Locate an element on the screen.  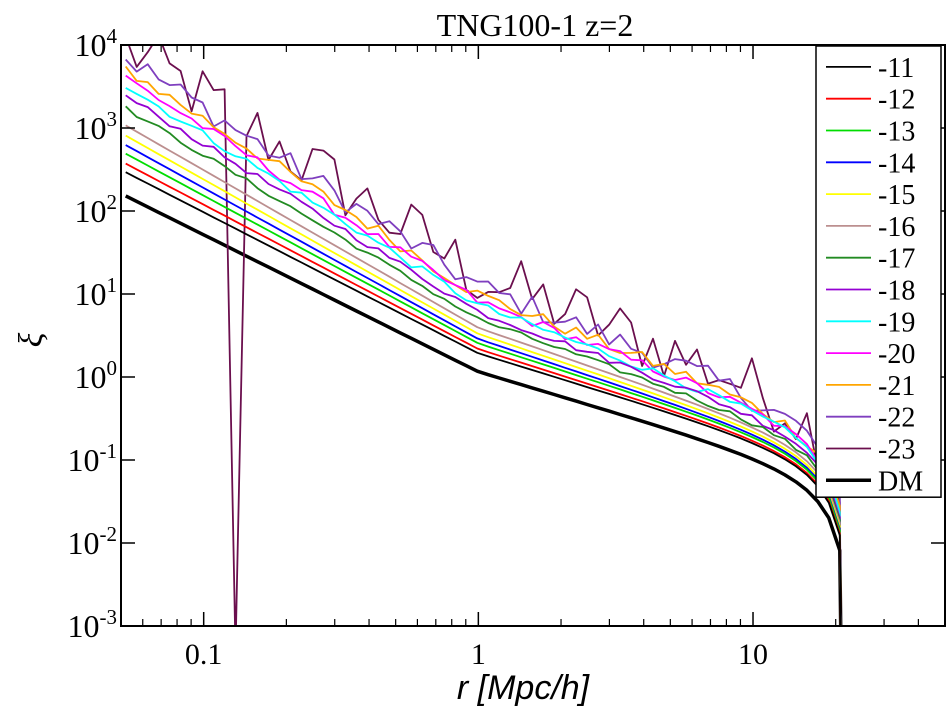
legend-label: -15 is located at coordinates (896, 195).